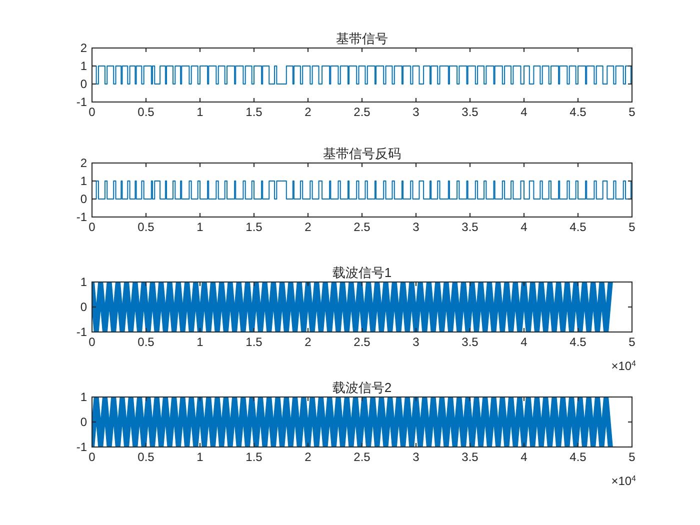 This screenshot has height=525, width=700. What do you see at coordinates (362, 272) in the screenshot?
I see `chart-title: 载波信号1` at bounding box center [362, 272].